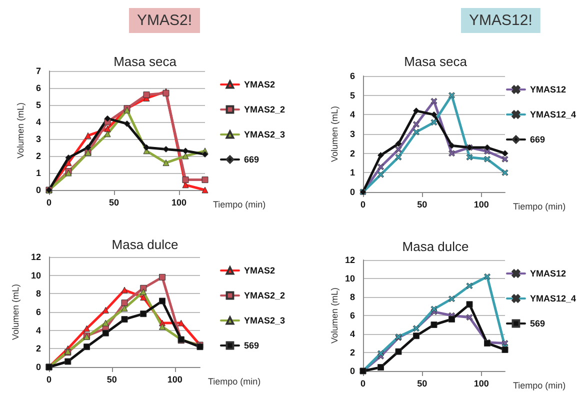 The width and height of the screenshot is (581, 405). What do you see at coordinates (164, 20) in the screenshot?
I see `text: YMAS2!` at bounding box center [164, 20].